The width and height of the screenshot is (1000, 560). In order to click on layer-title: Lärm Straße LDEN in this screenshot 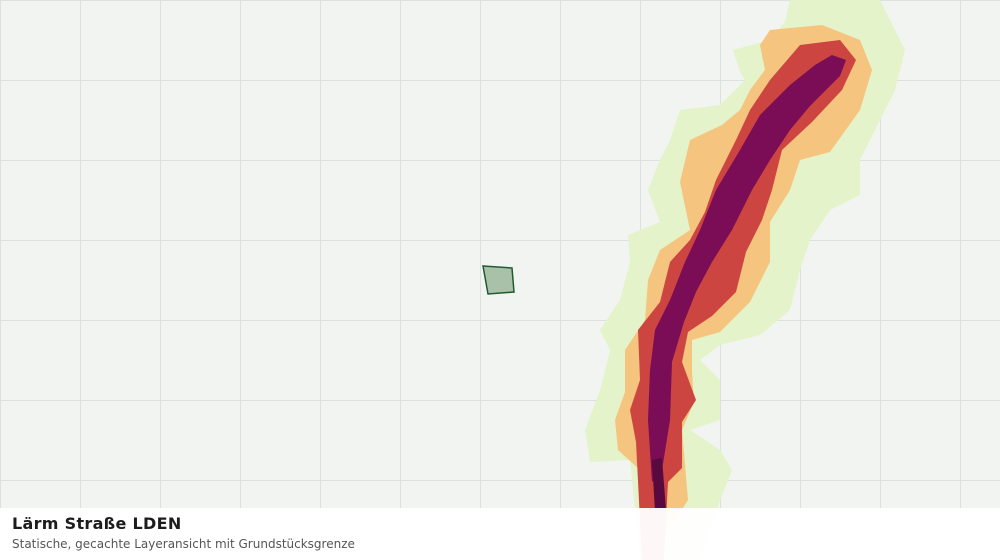, I will do `click(97, 523)`.